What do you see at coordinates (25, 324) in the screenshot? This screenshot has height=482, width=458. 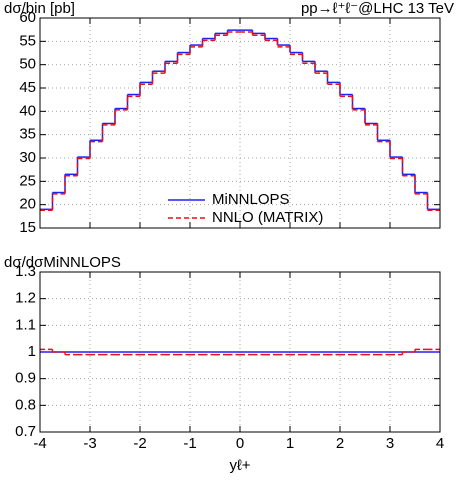 I see `y-tick-label: 1.1` at bounding box center [25, 324].